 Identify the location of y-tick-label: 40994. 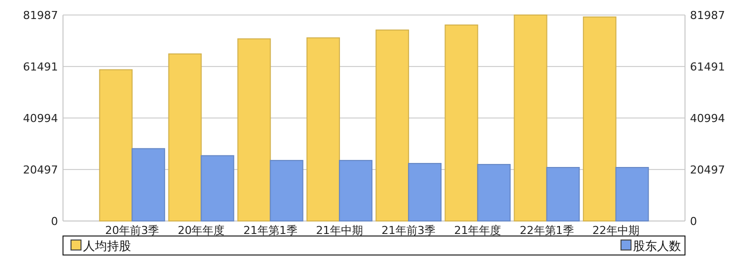
(40, 118).